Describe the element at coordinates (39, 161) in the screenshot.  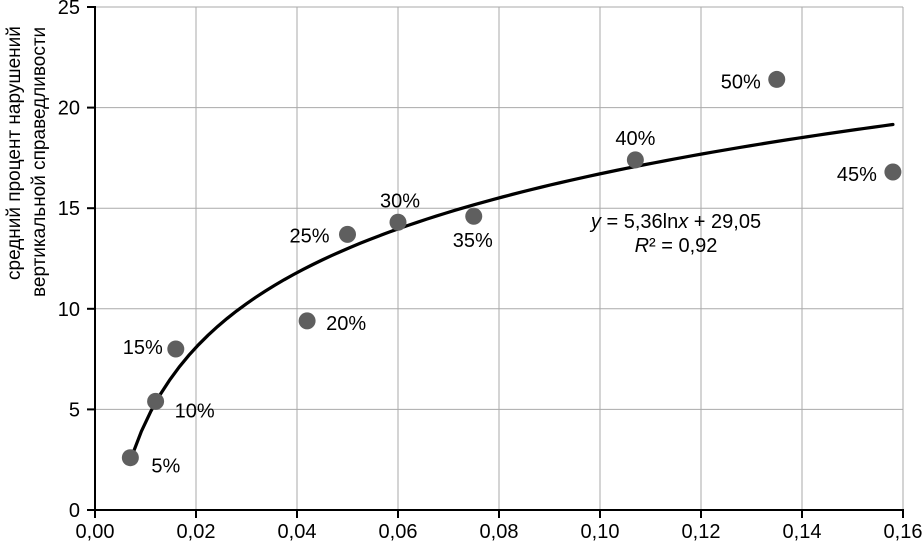
I see `y-axis-title-line-2: вертикальной справедливости` at that location.